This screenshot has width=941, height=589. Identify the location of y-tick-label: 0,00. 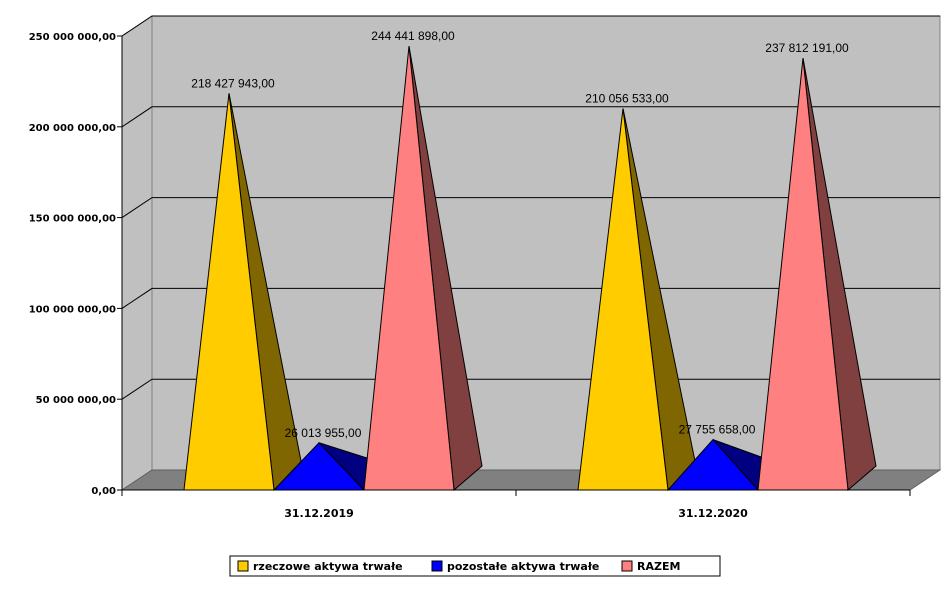
(103, 491).